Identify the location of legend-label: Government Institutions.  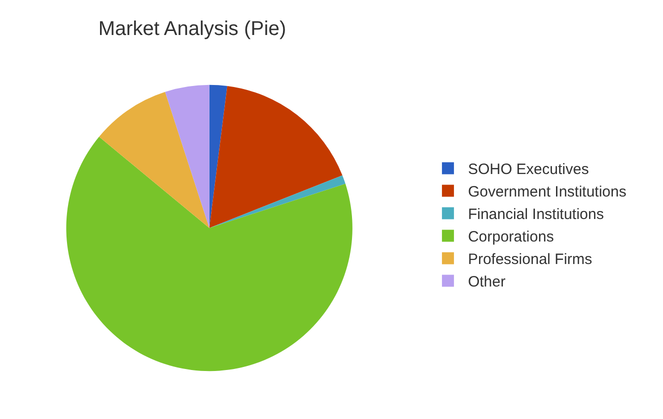
(547, 192).